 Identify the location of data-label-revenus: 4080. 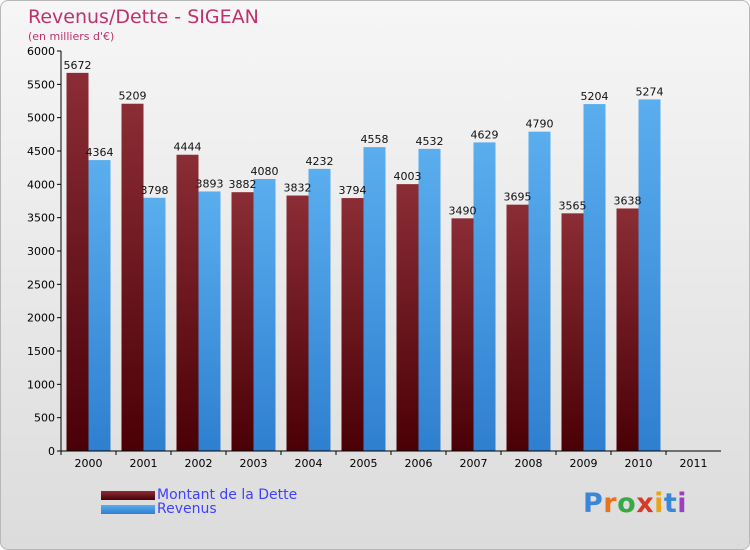
(265, 171).